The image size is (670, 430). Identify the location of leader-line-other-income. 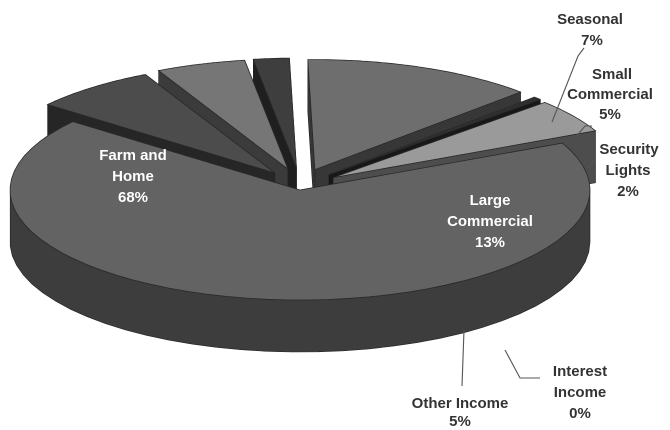
(463, 358).